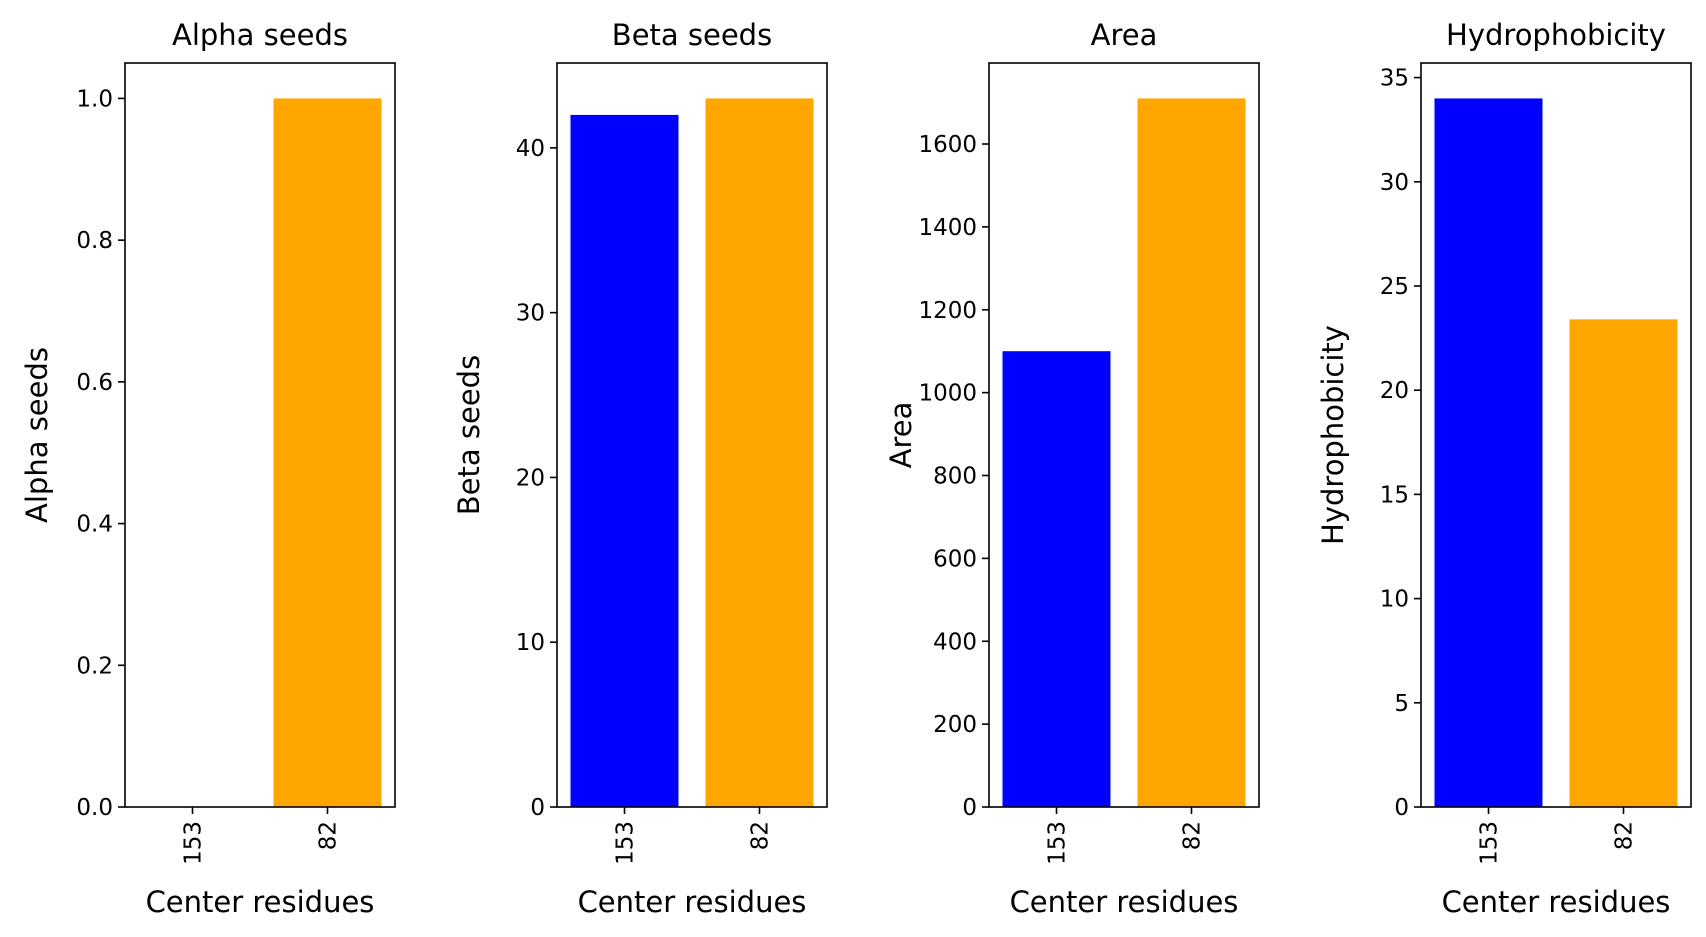 This screenshot has height=937, width=1706. Describe the element at coordinates (530, 149) in the screenshot. I see `y-tick-label: 40` at that location.